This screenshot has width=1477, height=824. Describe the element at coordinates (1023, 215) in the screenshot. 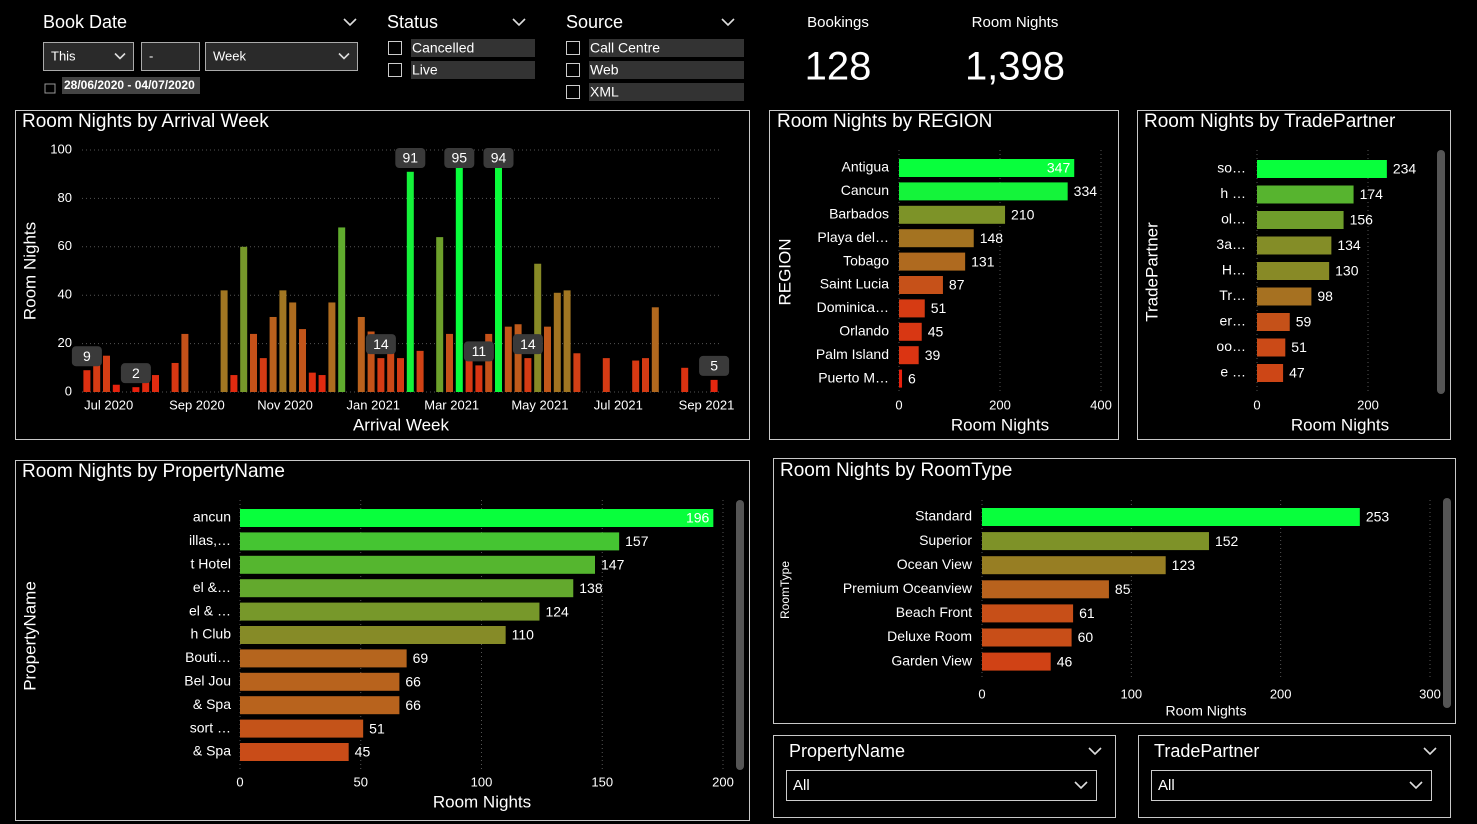

I see `data-label: 210` at that location.